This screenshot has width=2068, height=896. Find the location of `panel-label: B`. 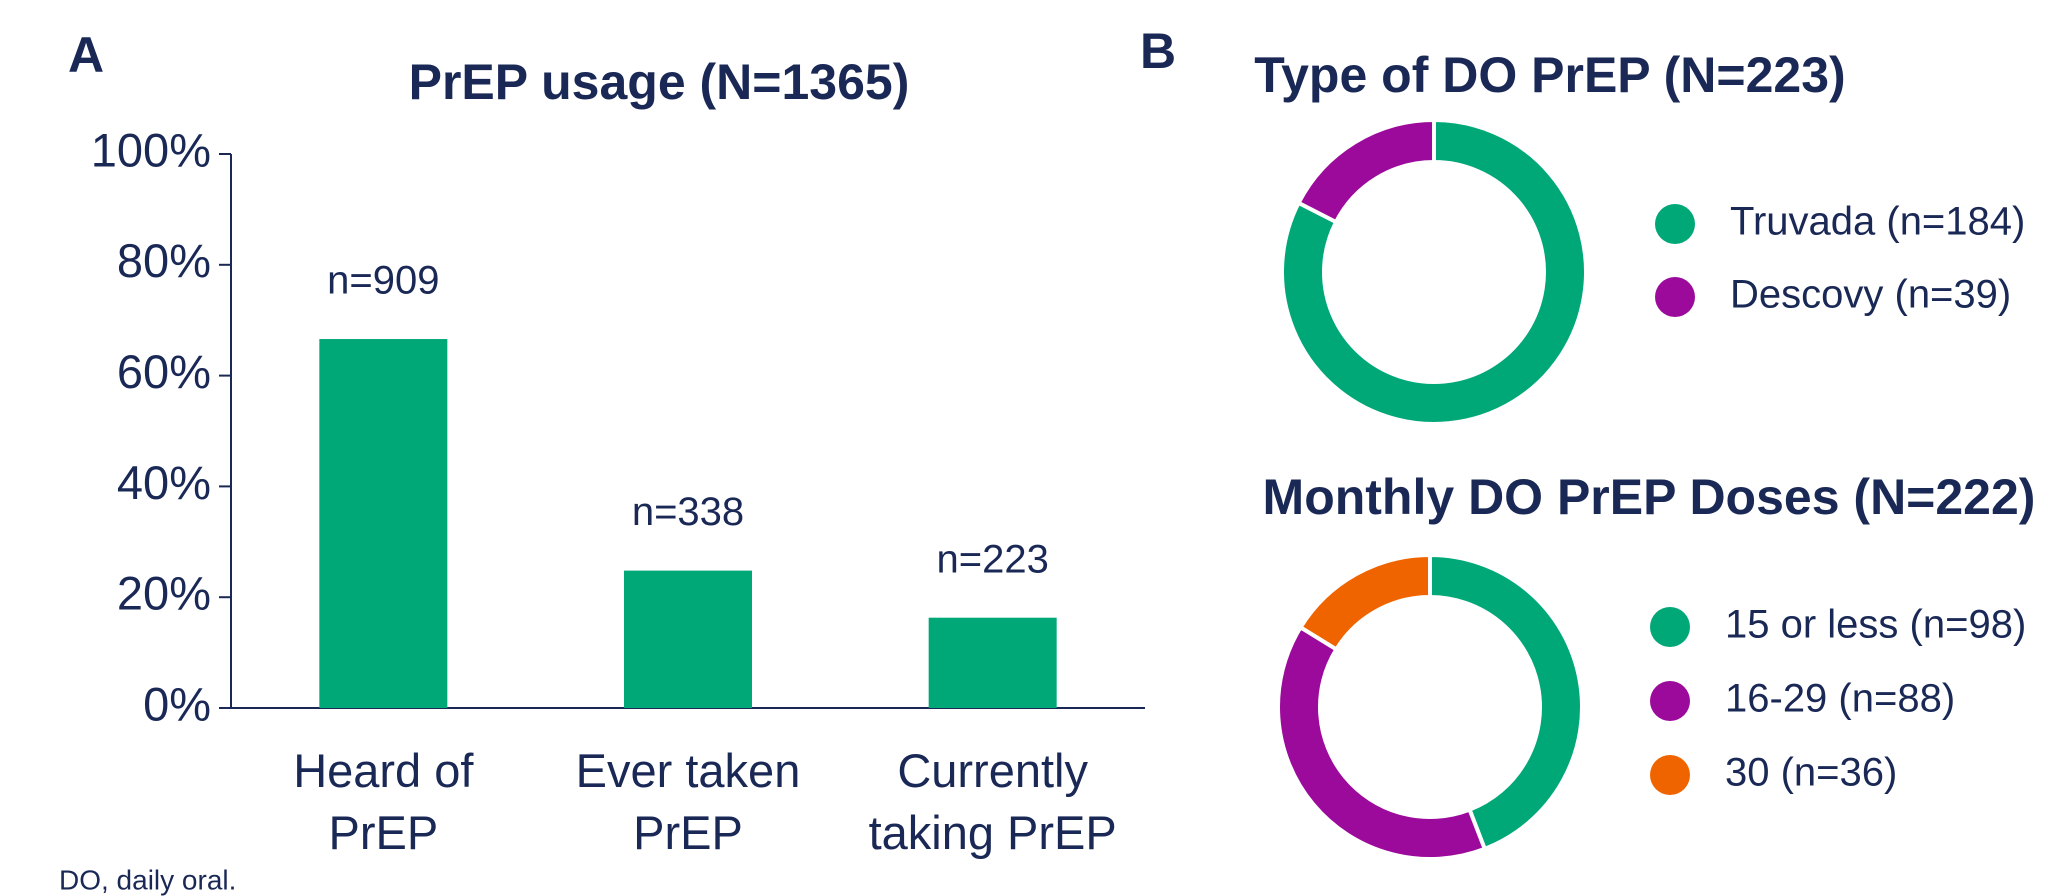

panel-label: B is located at coordinates (1158, 51).